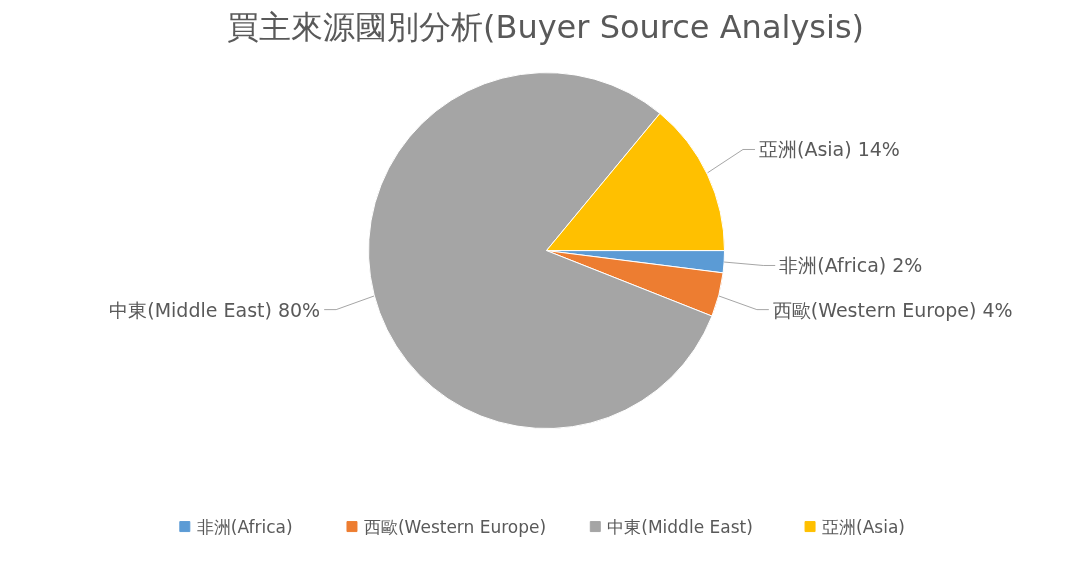  Describe the element at coordinates (863, 526) in the screenshot. I see `legend-label: 亞洲(Asia)` at that location.